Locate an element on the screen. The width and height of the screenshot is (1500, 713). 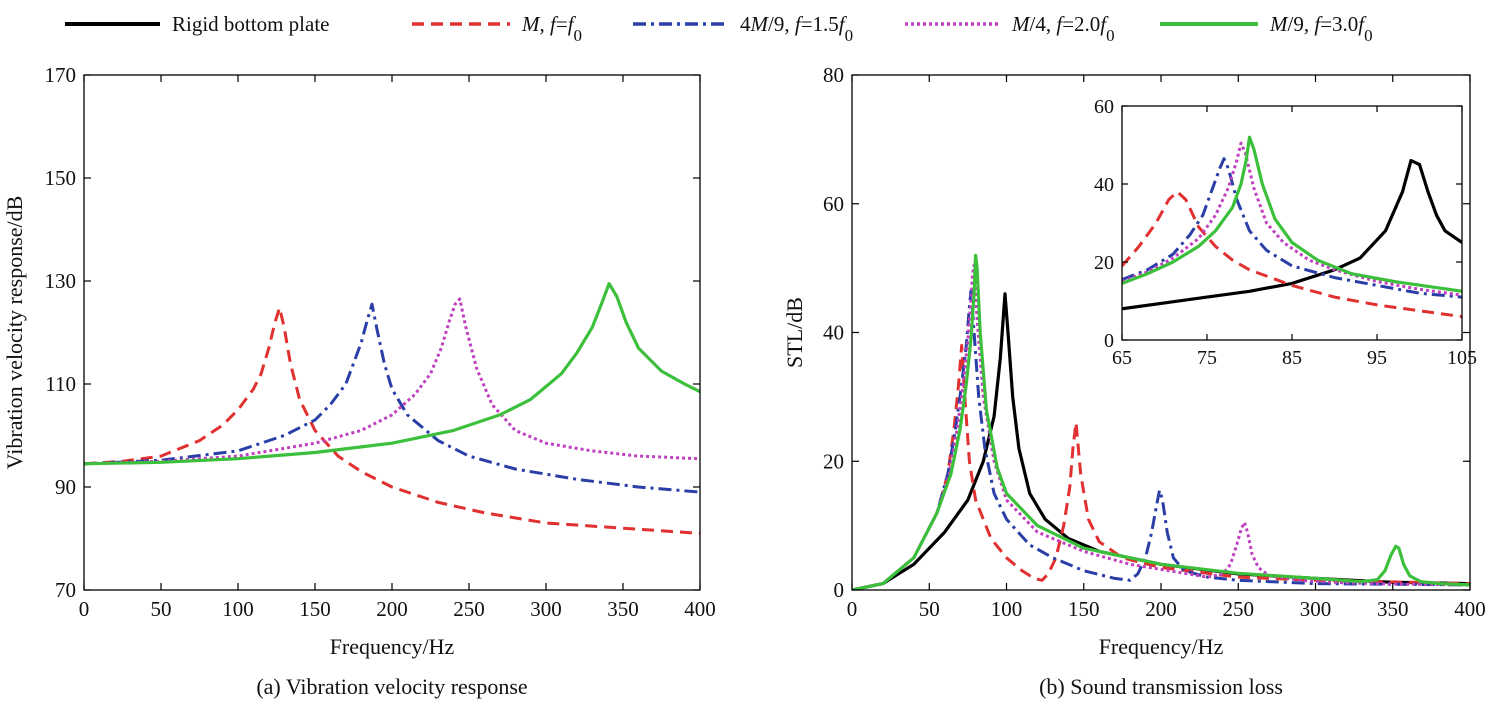
y-tick-label: 70 is located at coordinates (65, 590).